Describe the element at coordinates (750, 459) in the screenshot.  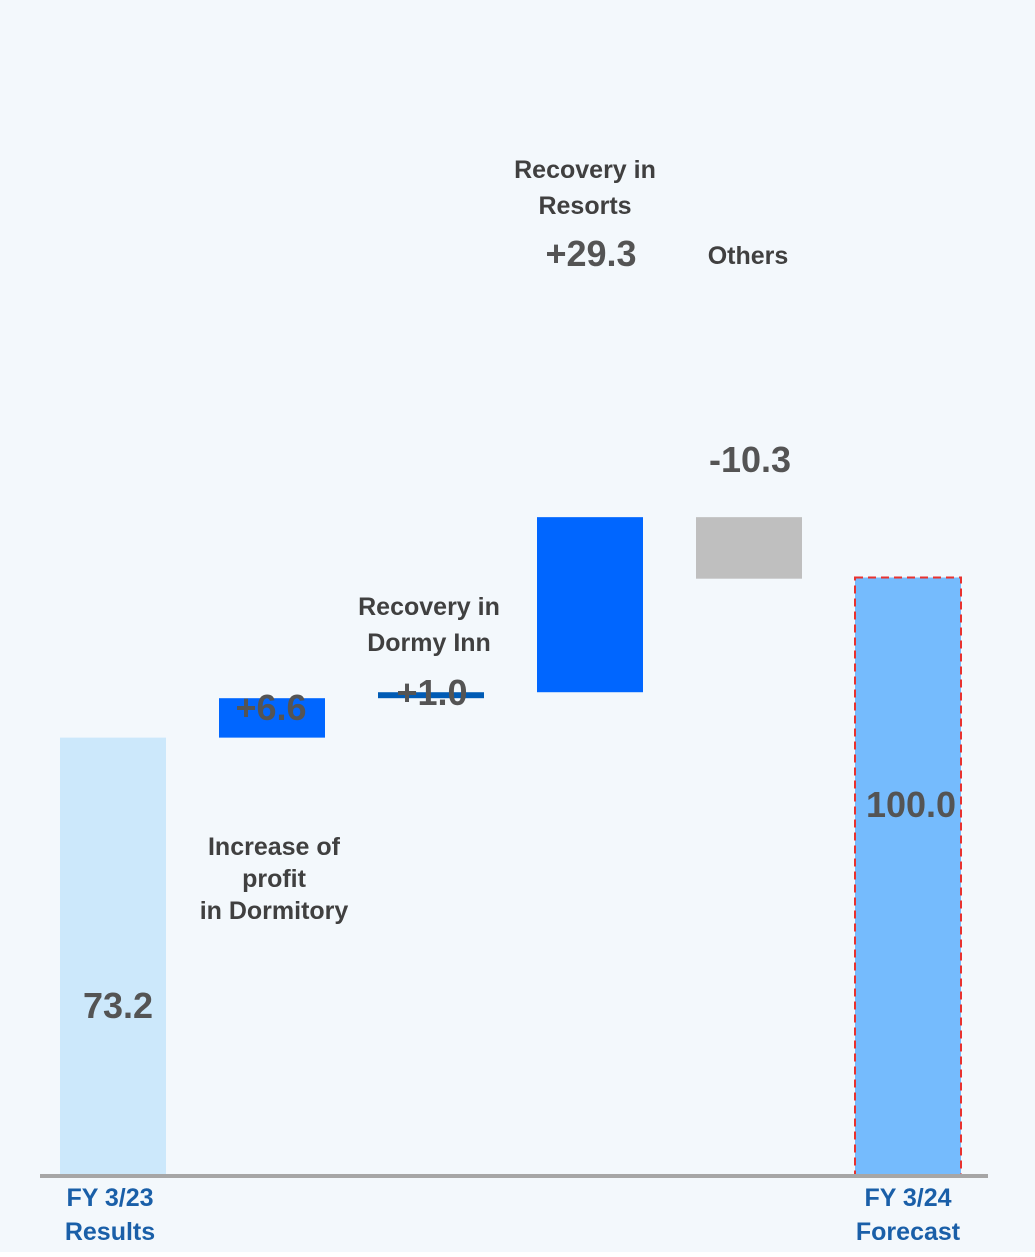
I see `value-label: -10.3` at that location.